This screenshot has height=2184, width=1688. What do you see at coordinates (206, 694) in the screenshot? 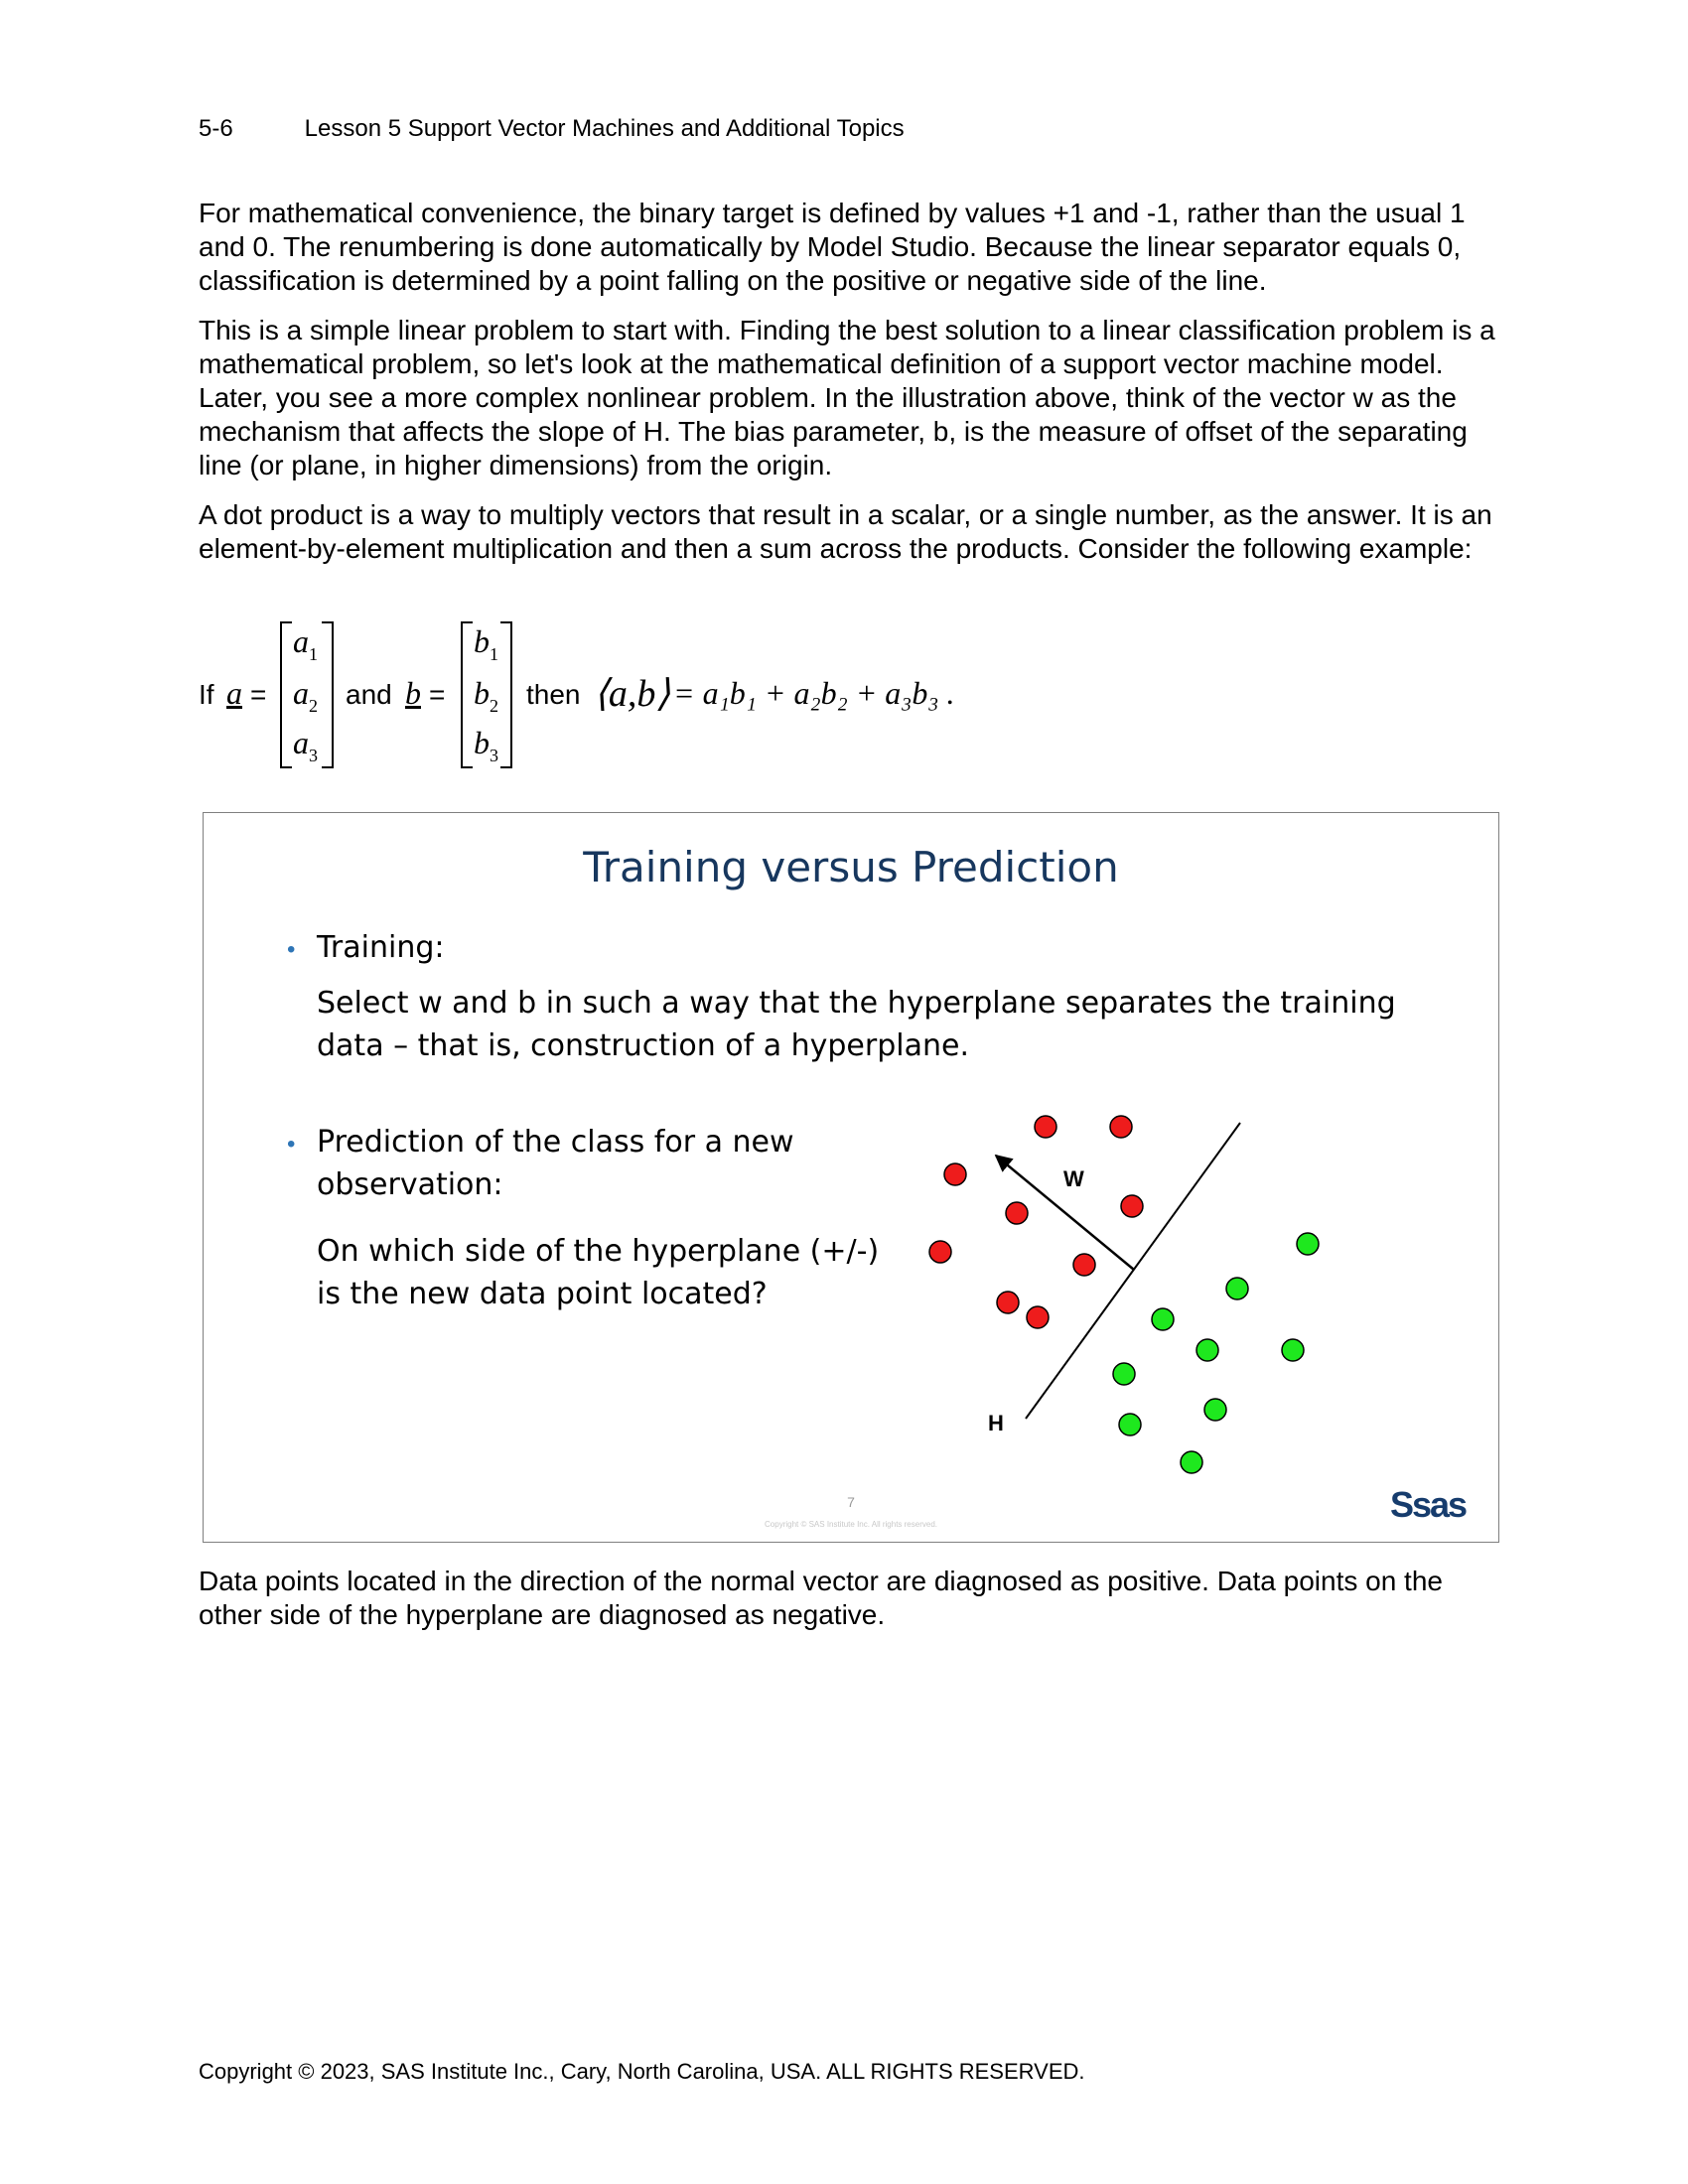
I see `if-text: If` at bounding box center [206, 694].